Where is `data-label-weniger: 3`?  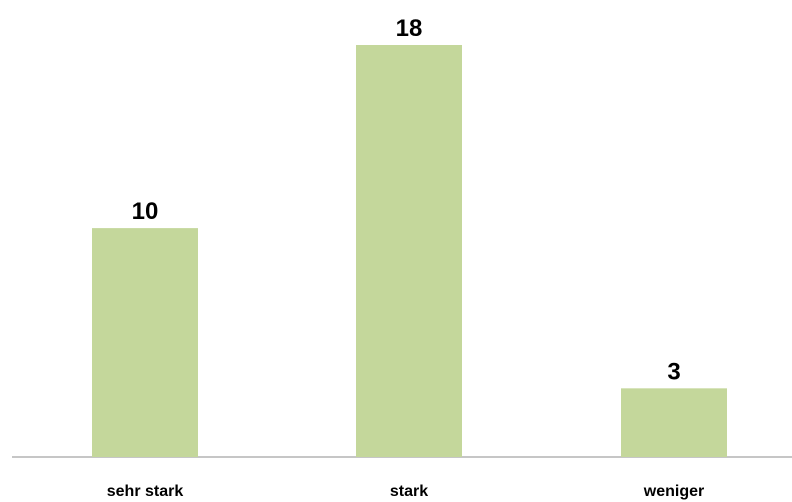 data-label-weniger: 3 is located at coordinates (673, 371).